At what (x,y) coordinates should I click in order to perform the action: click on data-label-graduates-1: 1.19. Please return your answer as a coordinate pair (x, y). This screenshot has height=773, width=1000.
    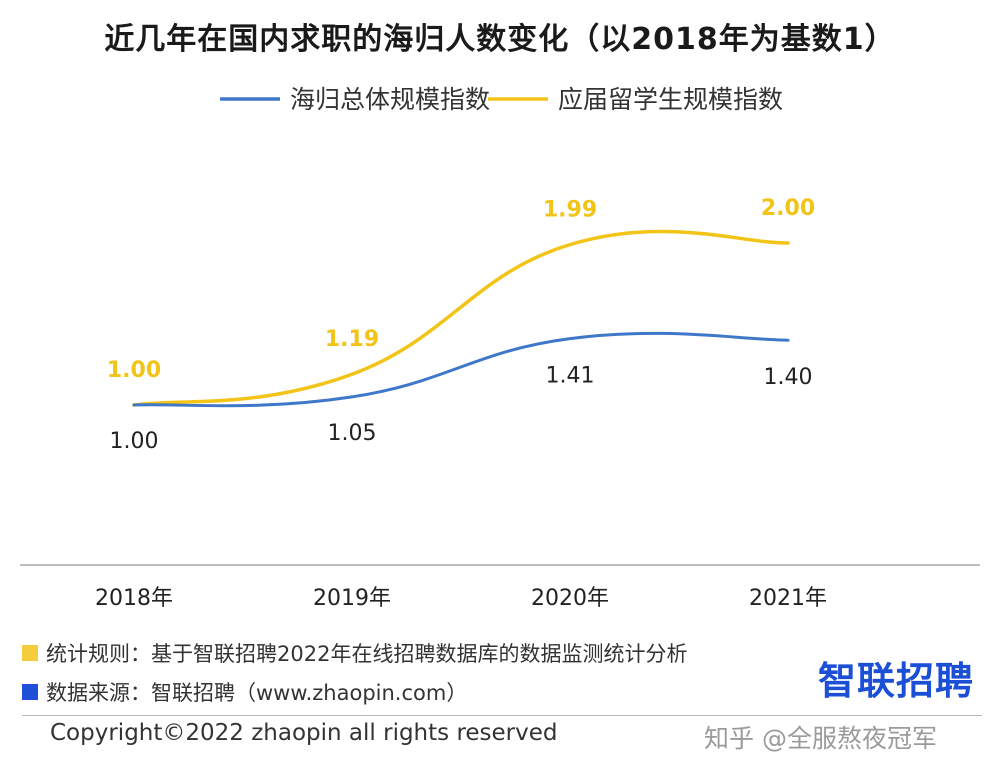
    Looking at the image, I should click on (352, 339).